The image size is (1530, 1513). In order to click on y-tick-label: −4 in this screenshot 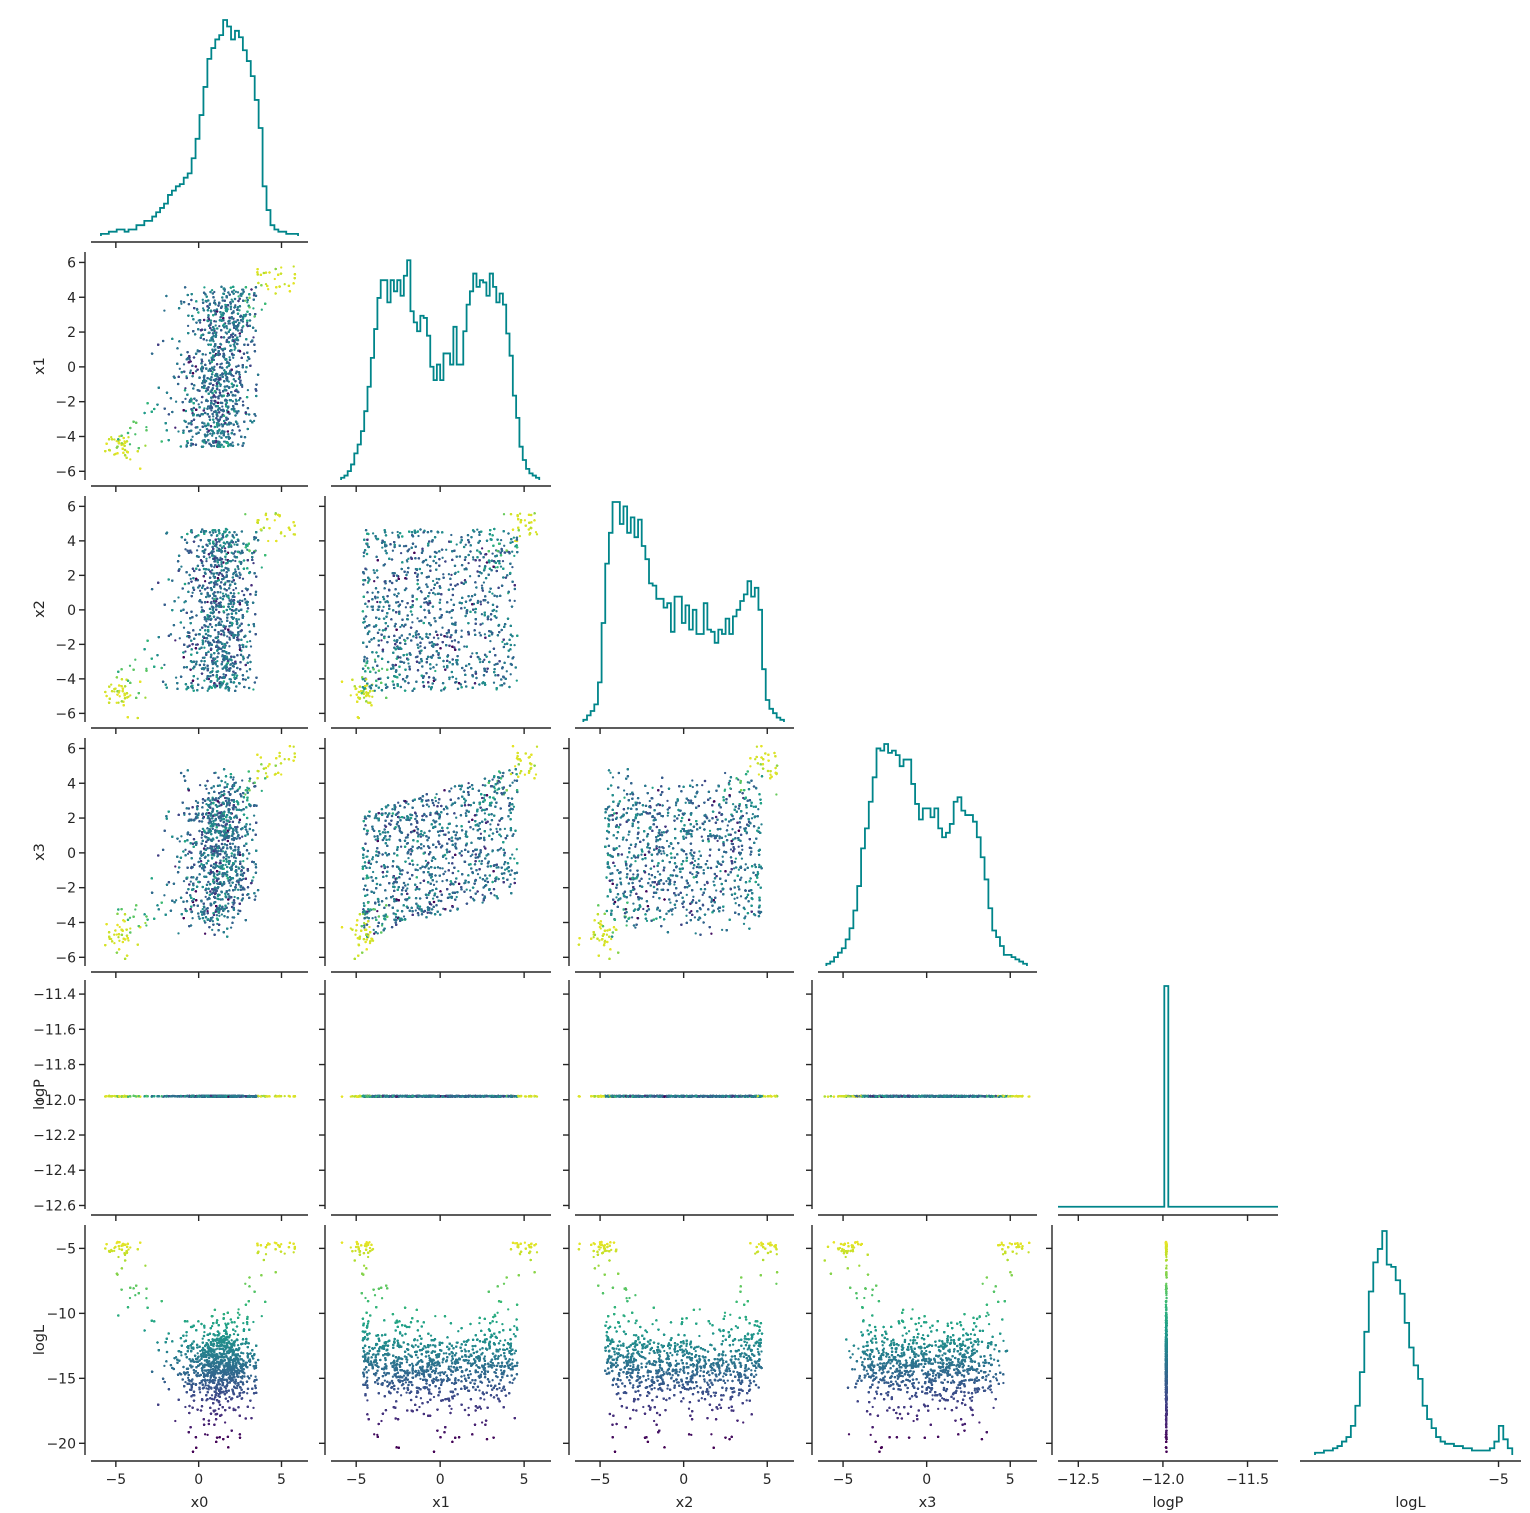, I will do `click(65, 437)`.